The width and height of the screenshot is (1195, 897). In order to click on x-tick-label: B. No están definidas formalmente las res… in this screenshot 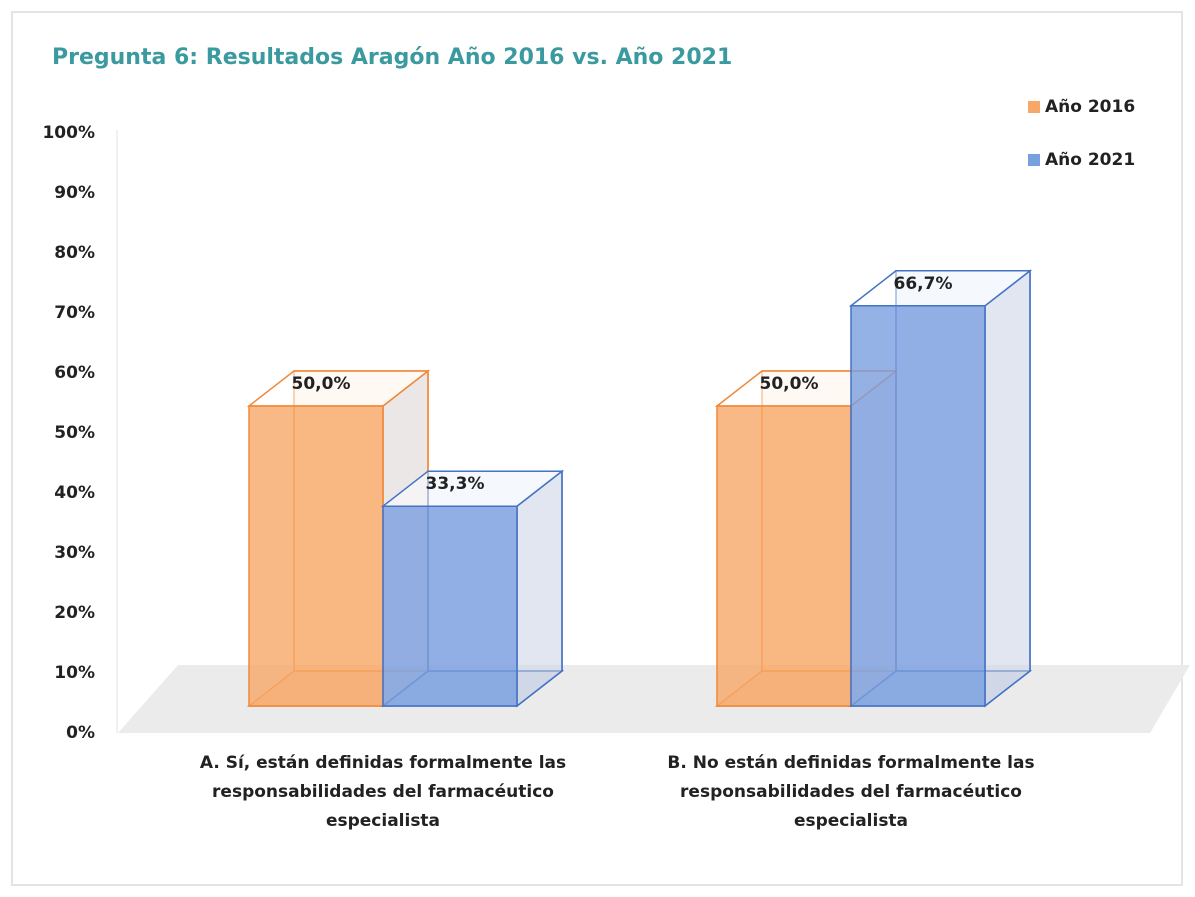, I will do `click(850, 792)`.